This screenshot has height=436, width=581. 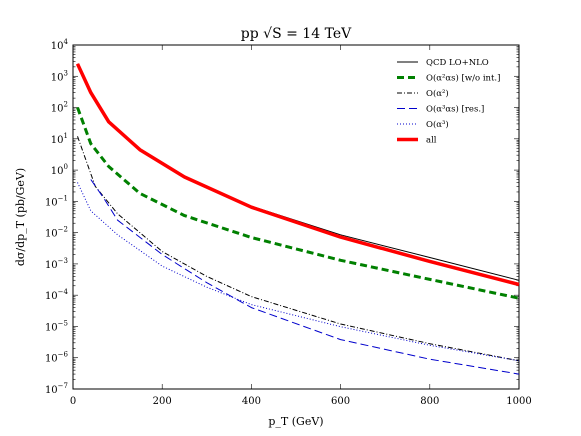 What do you see at coordinates (455, 109) in the screenshot?
I see `legend-label-3: O(α³αs) [res.]` at bounding box center [455, 109].